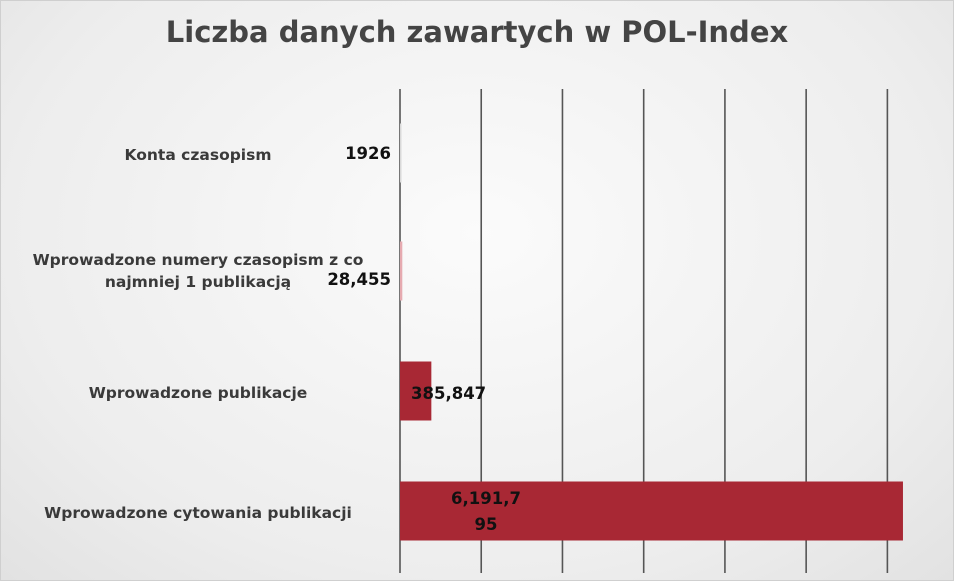 This screenshot has height=581, width=954. Describe the element at coordinates (449, 393) in the screenshot. I see `value-label: 385,847` at that location.